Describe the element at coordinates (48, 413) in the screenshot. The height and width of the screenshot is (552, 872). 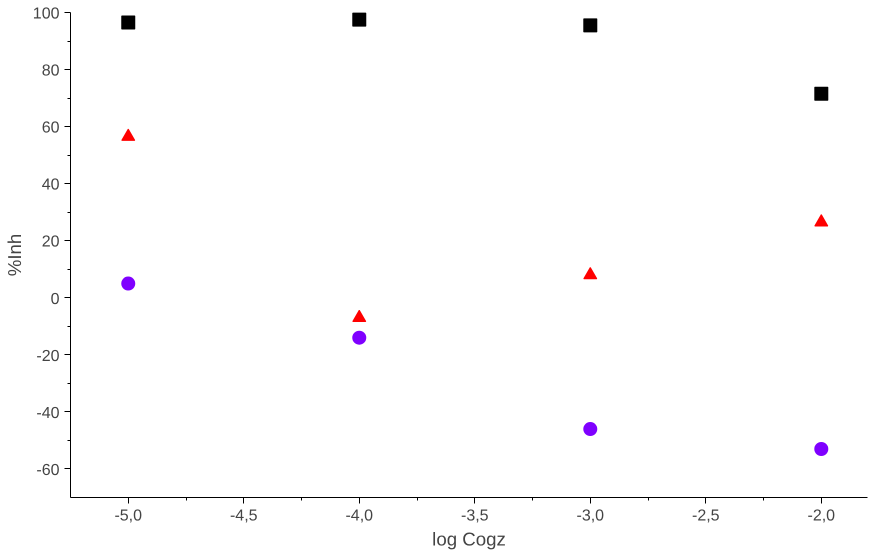
I see `y-tick-label: -40` at that location.